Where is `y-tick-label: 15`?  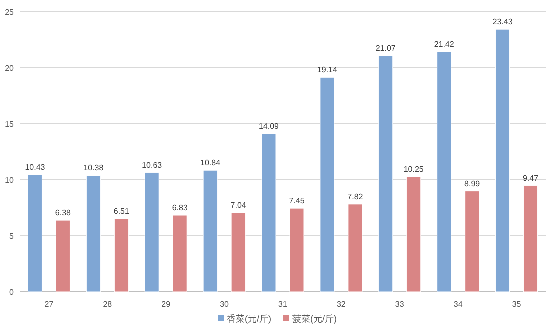 y-tick-label: 15 is located at coordinates (10, 124).